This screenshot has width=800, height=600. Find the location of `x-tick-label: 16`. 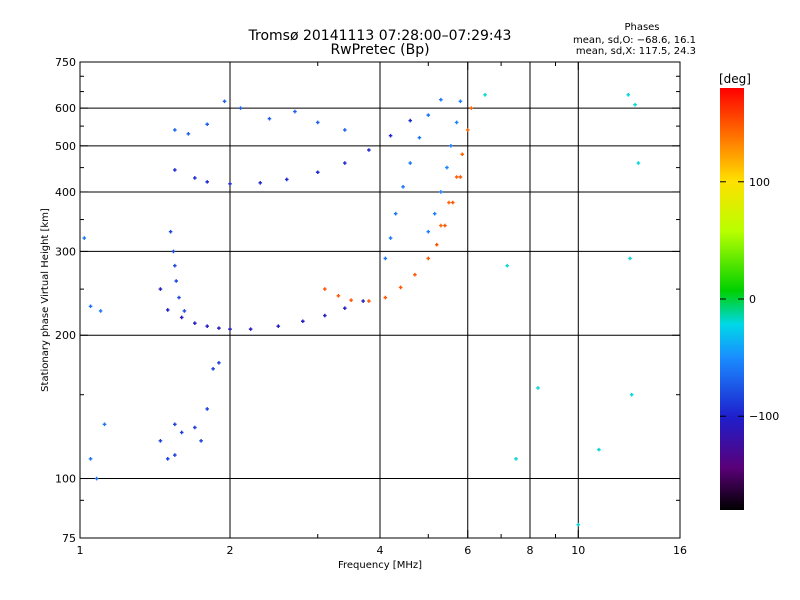

x-tick-label: 16 is located at coordinates (680, 550).